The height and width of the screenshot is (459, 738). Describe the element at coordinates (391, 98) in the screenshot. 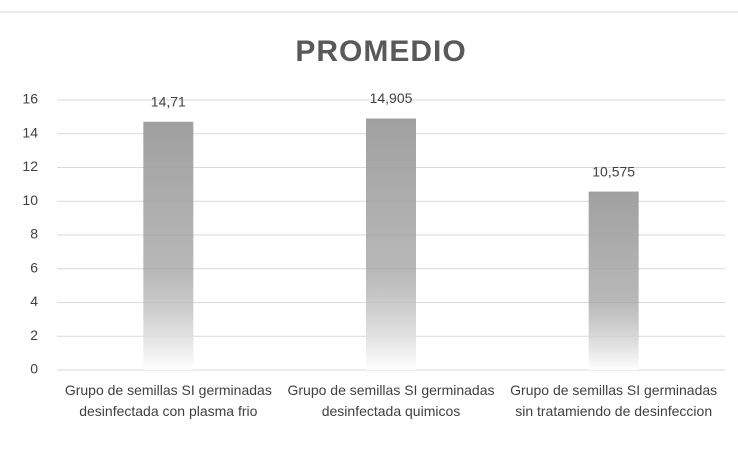

I see `value-label: 14,905` at that location.